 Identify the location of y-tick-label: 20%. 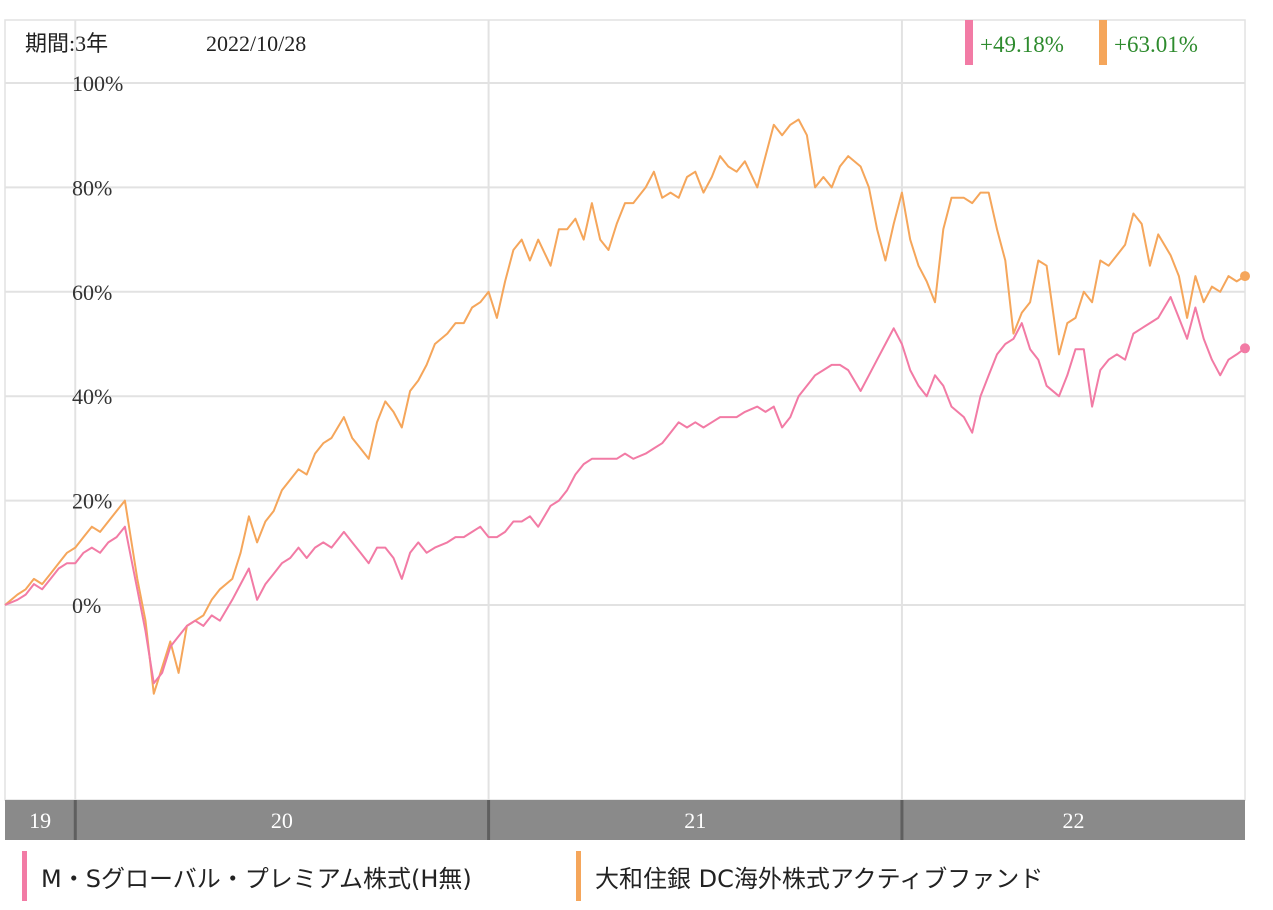
(92, 501).